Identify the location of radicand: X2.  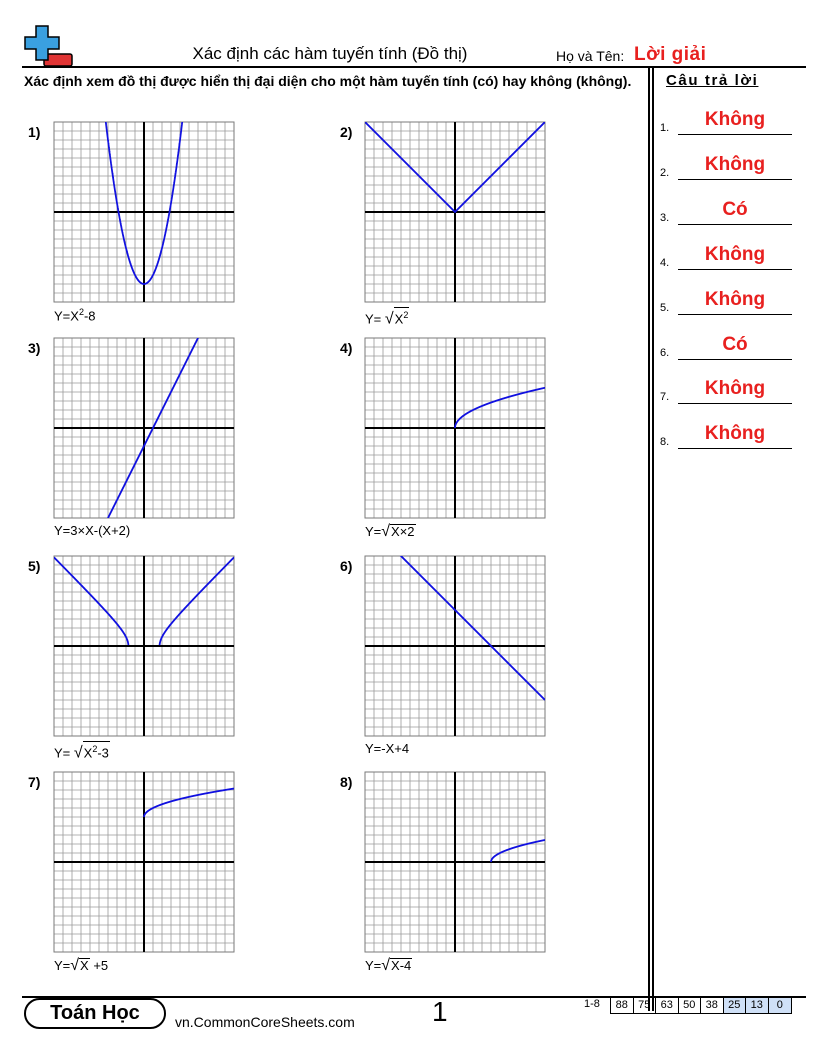
(401, 316).